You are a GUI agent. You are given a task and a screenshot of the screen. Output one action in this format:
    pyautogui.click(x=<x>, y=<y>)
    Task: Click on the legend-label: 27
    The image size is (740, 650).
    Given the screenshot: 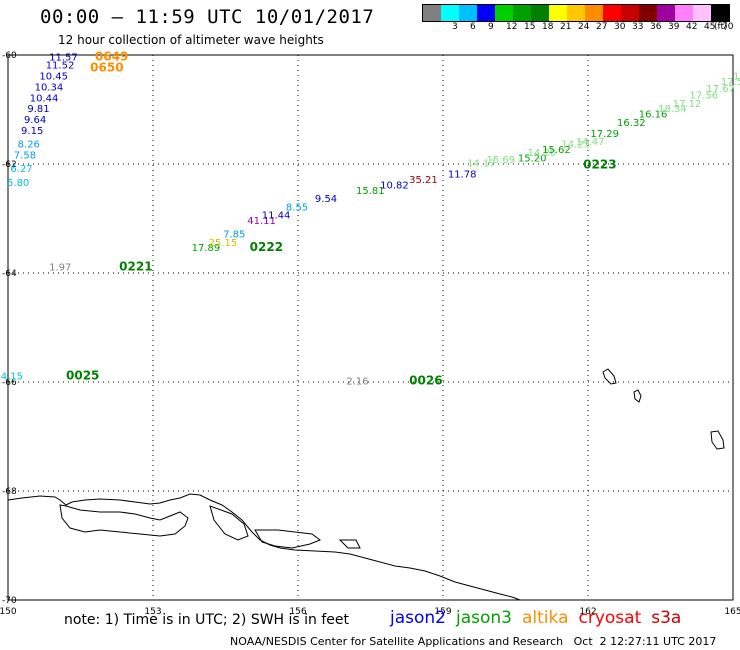 What is the action you would take?
    pyautogui.click(x=602, y=27)
    